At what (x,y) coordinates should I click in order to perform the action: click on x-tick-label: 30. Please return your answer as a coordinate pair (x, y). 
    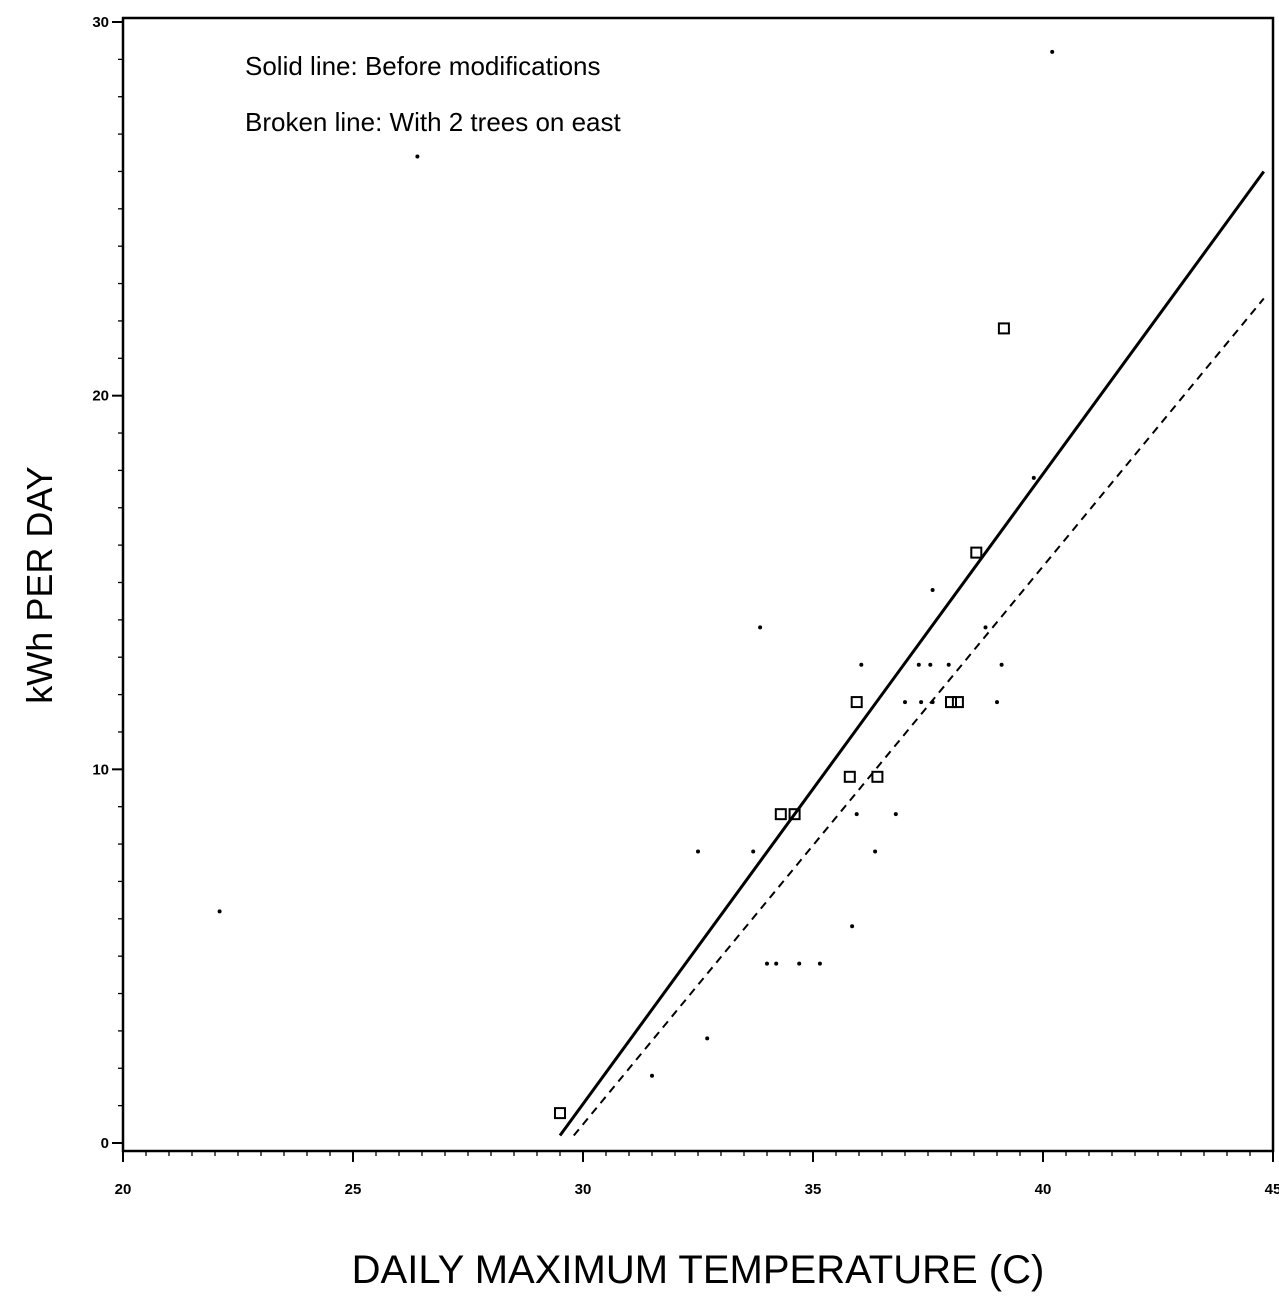
    Looking at the image, I should click on (583, 1189).